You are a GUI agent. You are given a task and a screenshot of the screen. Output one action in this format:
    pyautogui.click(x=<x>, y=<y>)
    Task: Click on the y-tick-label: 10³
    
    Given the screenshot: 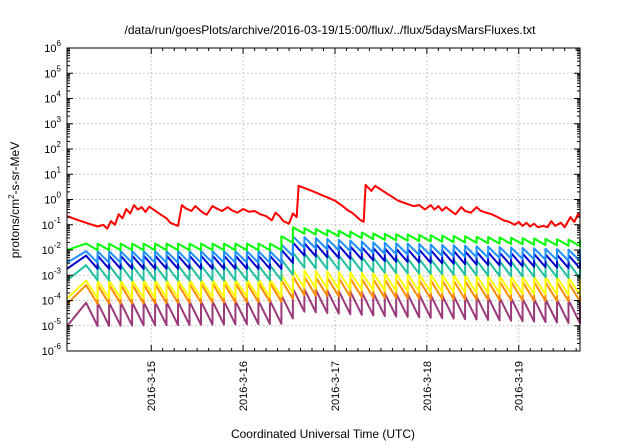 What is the action you would take?
    pyautogui.click(x=52, y=123)
    